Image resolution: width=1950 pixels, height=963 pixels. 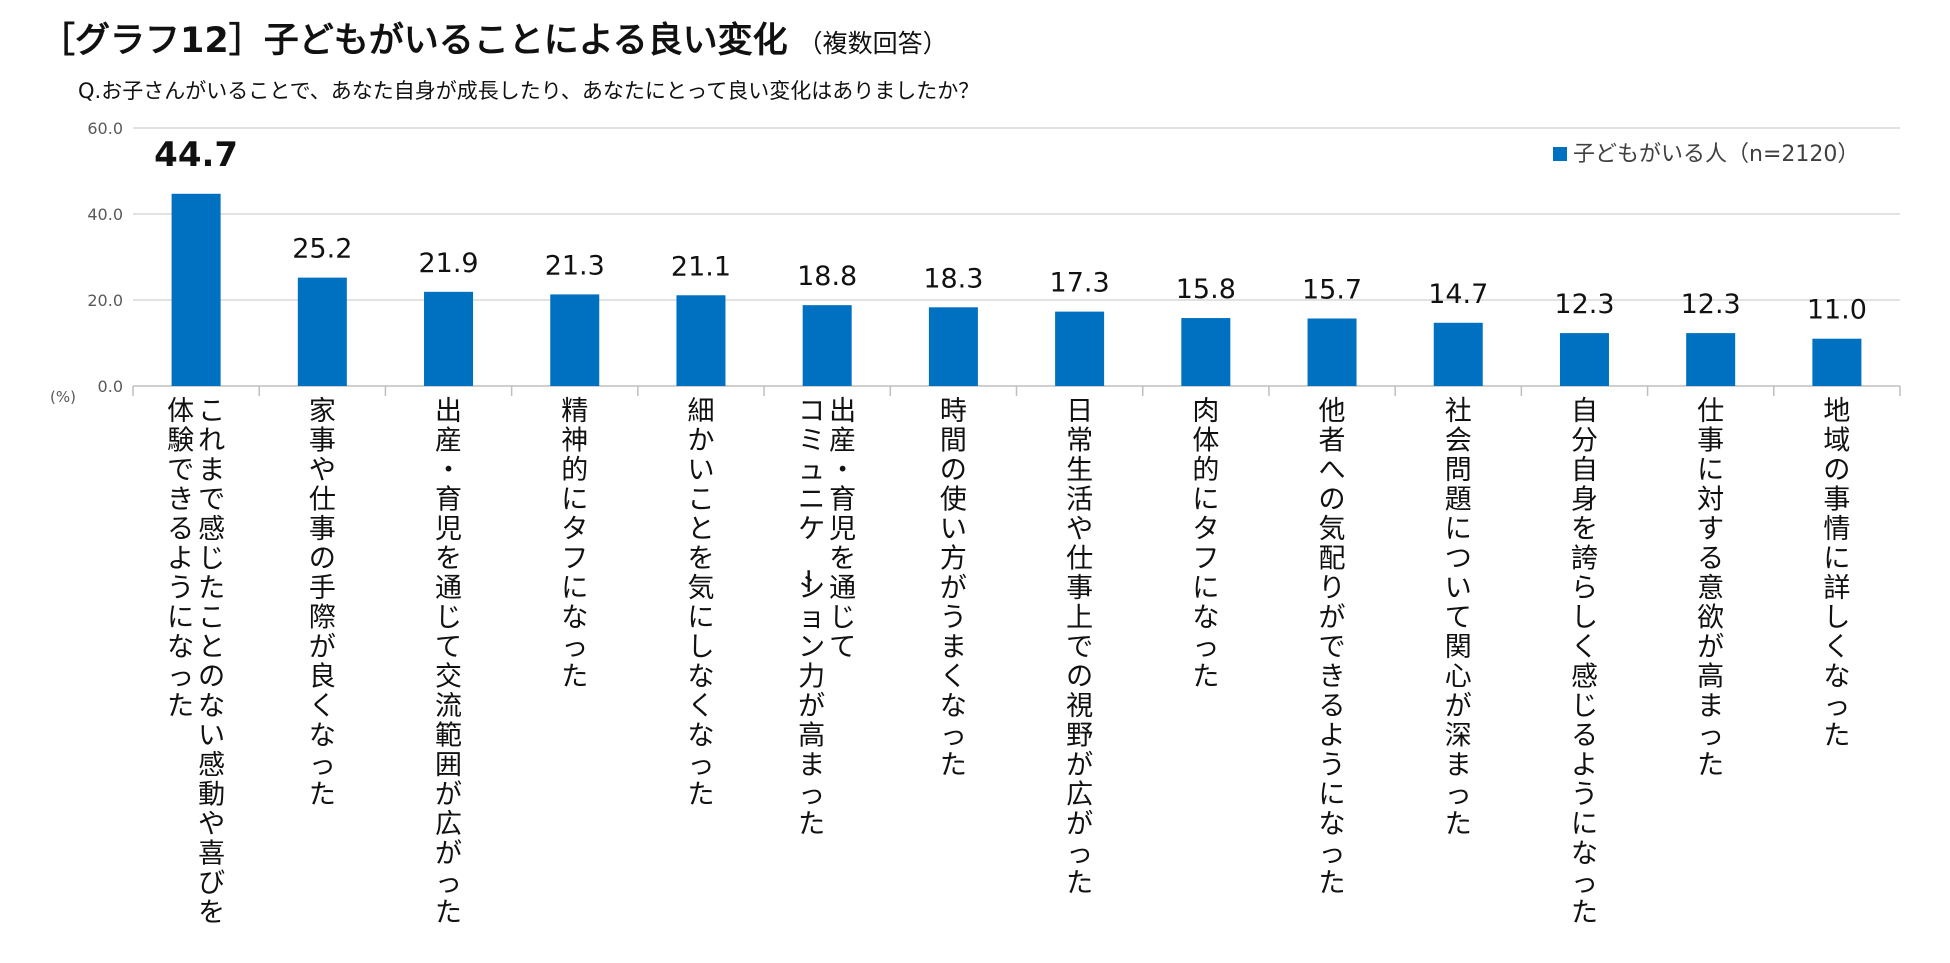 I want to click on x-tick-label: 出産・育児を通じて交流範囲が広がった, so click(x=448, y=662).